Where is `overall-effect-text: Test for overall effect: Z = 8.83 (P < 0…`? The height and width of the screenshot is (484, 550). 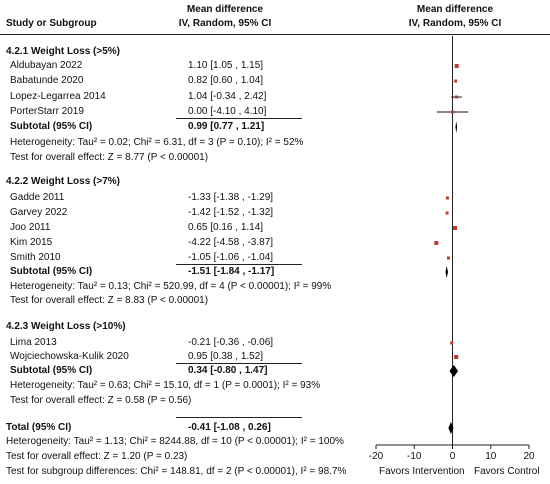 overall-effect-text: Test for overall effect: Z = 8.83 (P < 0… is located at coordinates (109, 300).